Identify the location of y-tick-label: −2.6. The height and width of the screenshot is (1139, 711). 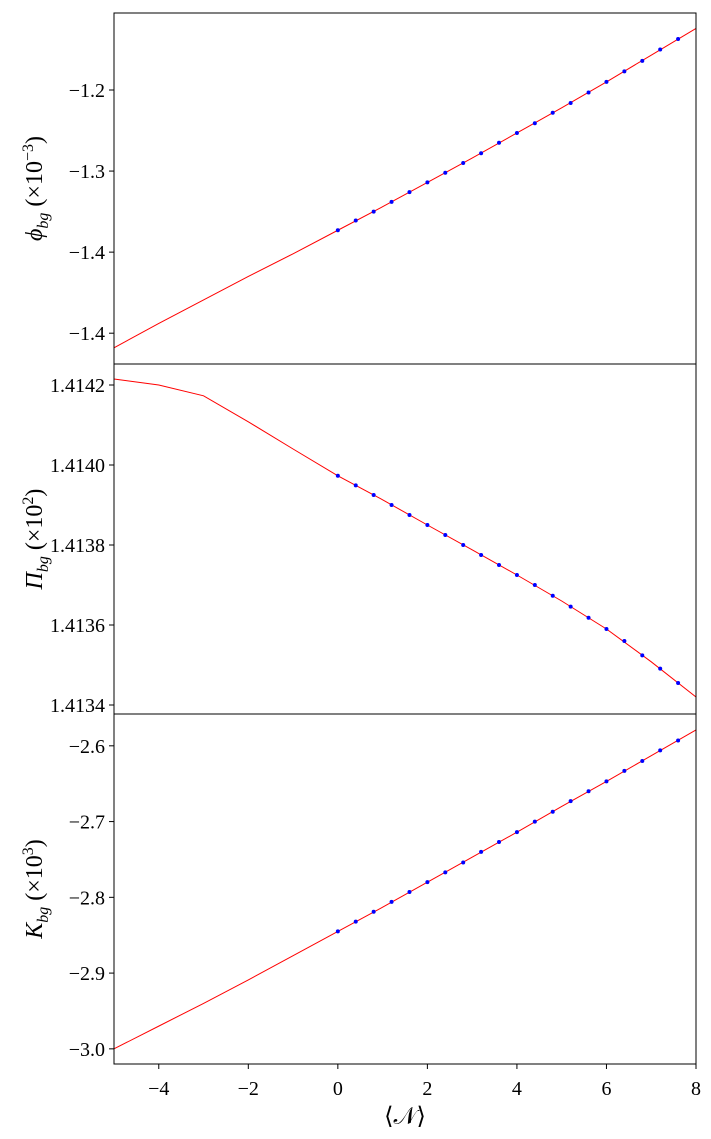
(87, 747).